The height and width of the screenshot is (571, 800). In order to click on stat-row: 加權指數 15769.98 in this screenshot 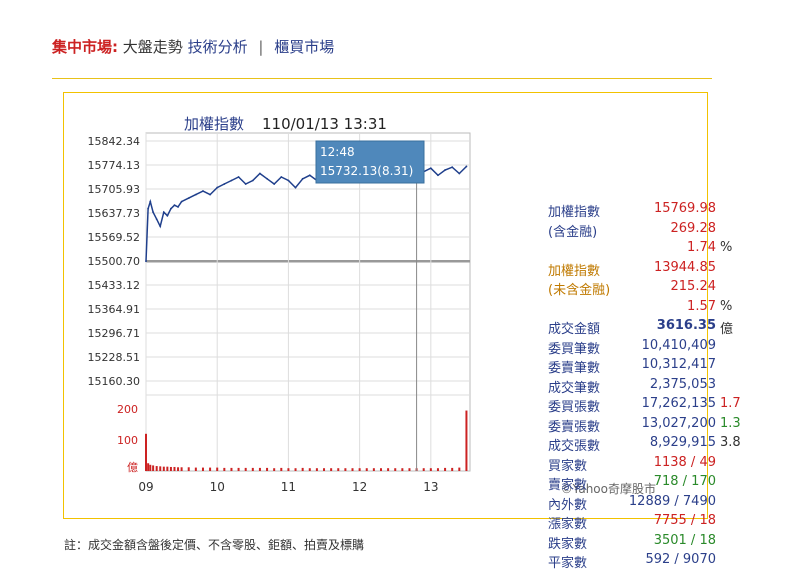, I will do `click(643, 210)`.